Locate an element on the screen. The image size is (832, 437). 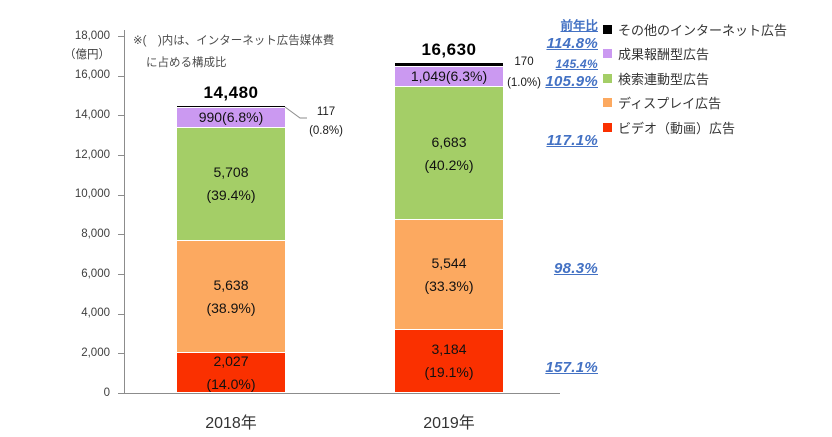
legend-item: ビデオ（動画）広告 is located at coordinates (669, 127).